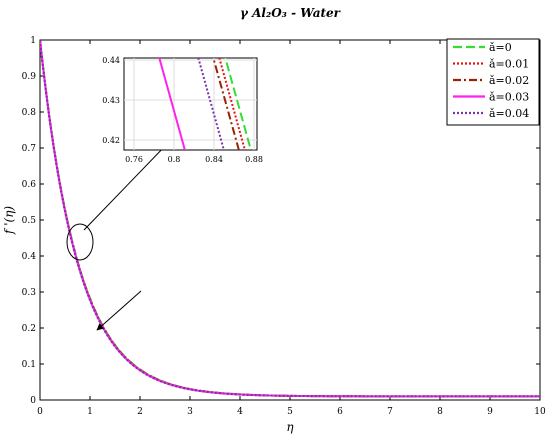  What do you see at coordinates (111, 100) in the screenshot?
I see `inset-y-tick-label: 0.43` at bounding box center [111, 100].